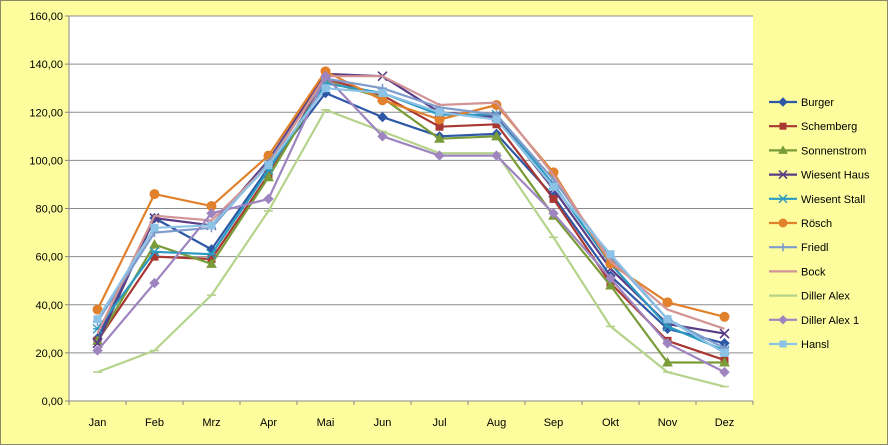  What do you see at coordinates (815, 345) in the screenshot?
I see `legend-label: Hansl` at bounding box center [815, 345].